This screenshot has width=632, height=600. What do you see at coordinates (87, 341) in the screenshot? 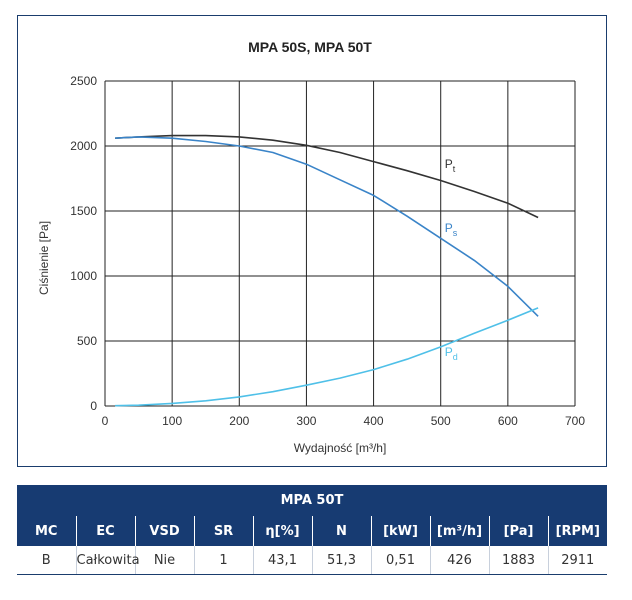
I see `y-tick-label: 500` at bounding box center [87, 341].